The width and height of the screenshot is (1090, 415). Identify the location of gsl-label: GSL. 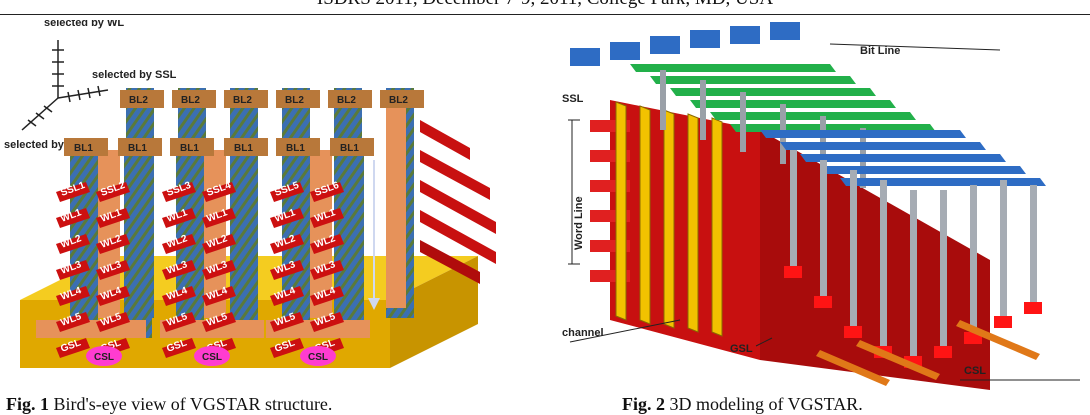
(741, 349).